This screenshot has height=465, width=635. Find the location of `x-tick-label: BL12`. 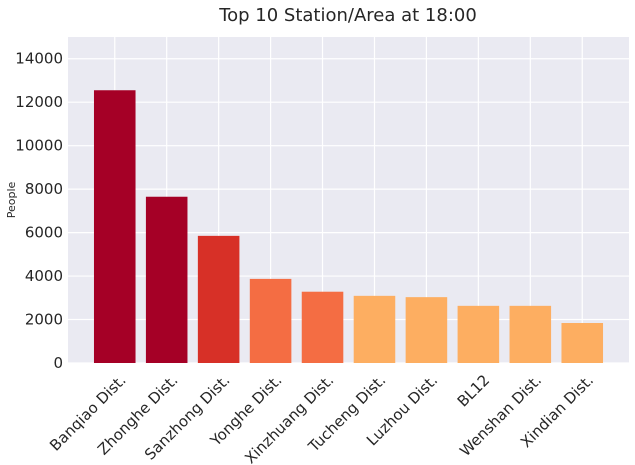

x-tick-label: BL12 is located at coordinates (473, 390).